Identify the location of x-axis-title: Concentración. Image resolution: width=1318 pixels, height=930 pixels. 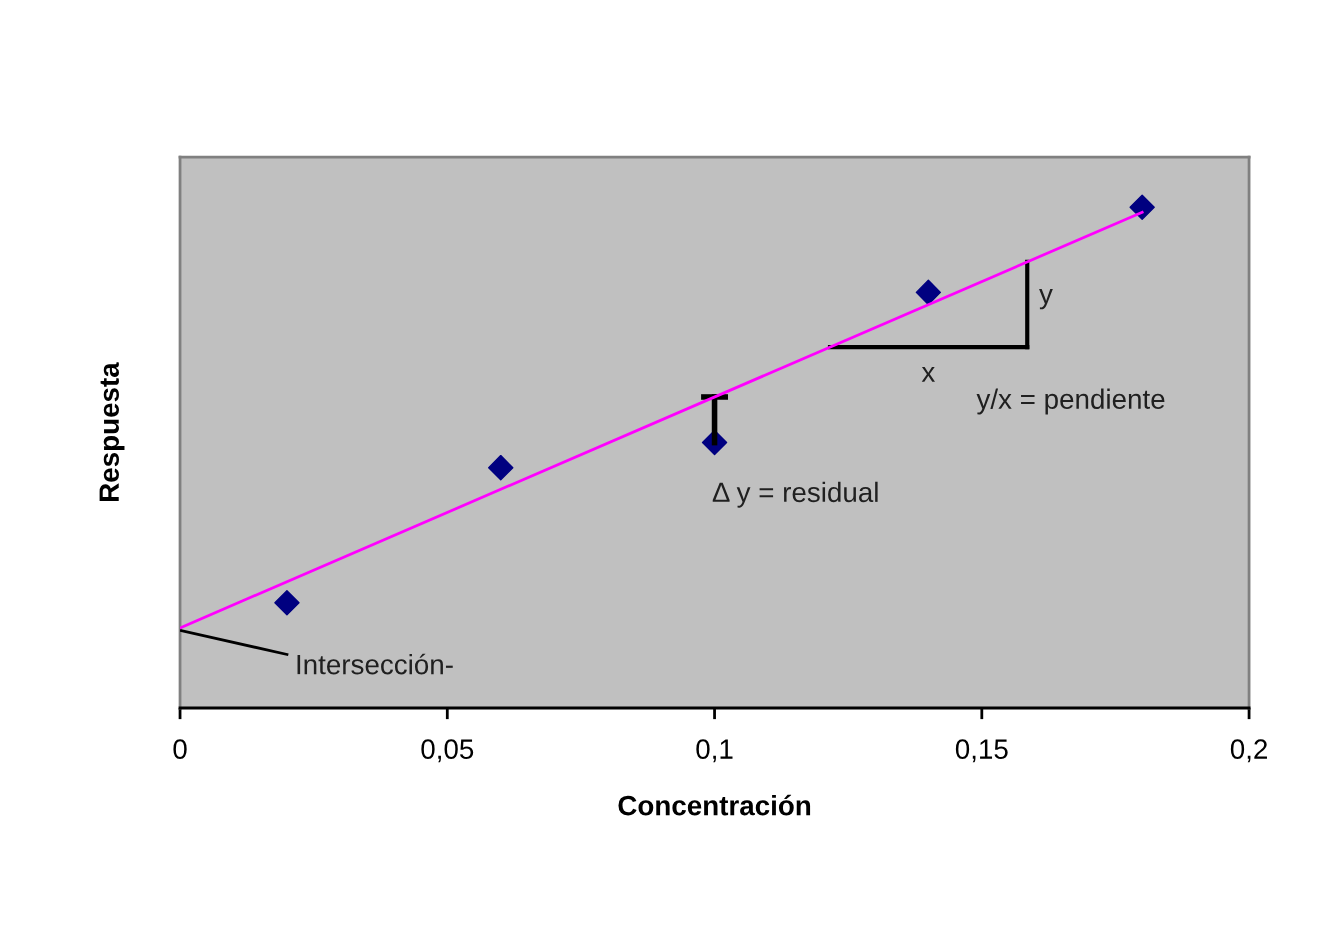
(714, 805).